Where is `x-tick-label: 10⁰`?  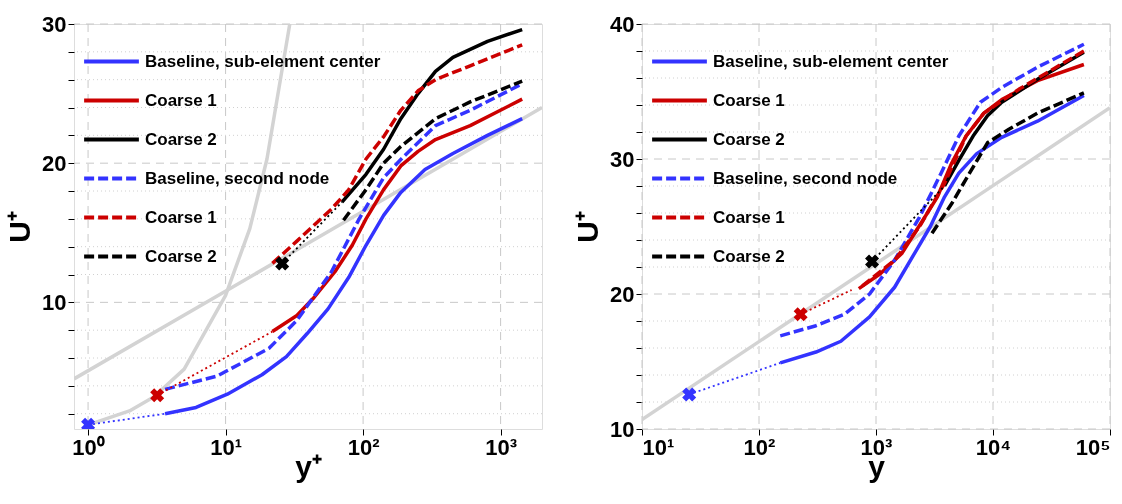 x-tick-label: 10⁰ is located at coordinates (88, 447).